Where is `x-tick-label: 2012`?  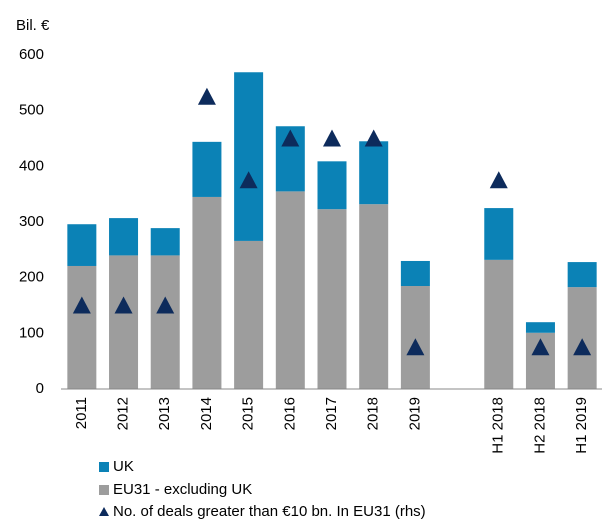 x-tick-label: 2012 is located at coordinates (123, 413).